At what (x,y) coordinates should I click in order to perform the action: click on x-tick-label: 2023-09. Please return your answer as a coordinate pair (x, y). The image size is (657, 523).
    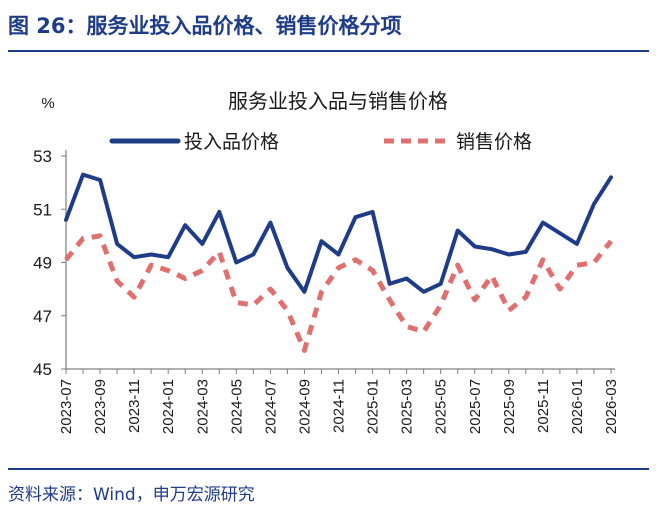
    Looking at the image, I should click on (100, 406).